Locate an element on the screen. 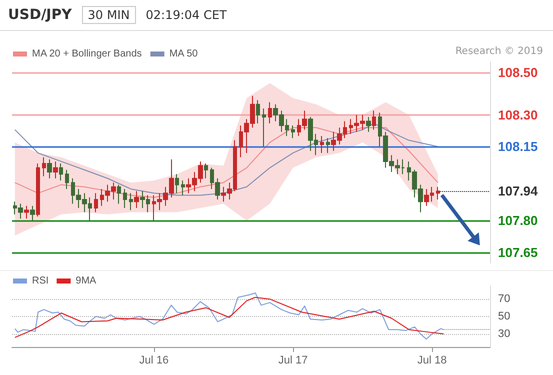 The height and width of the screenshot is (375, 553). y-tick-label: 108.50 is located at coordinates (518, 72).